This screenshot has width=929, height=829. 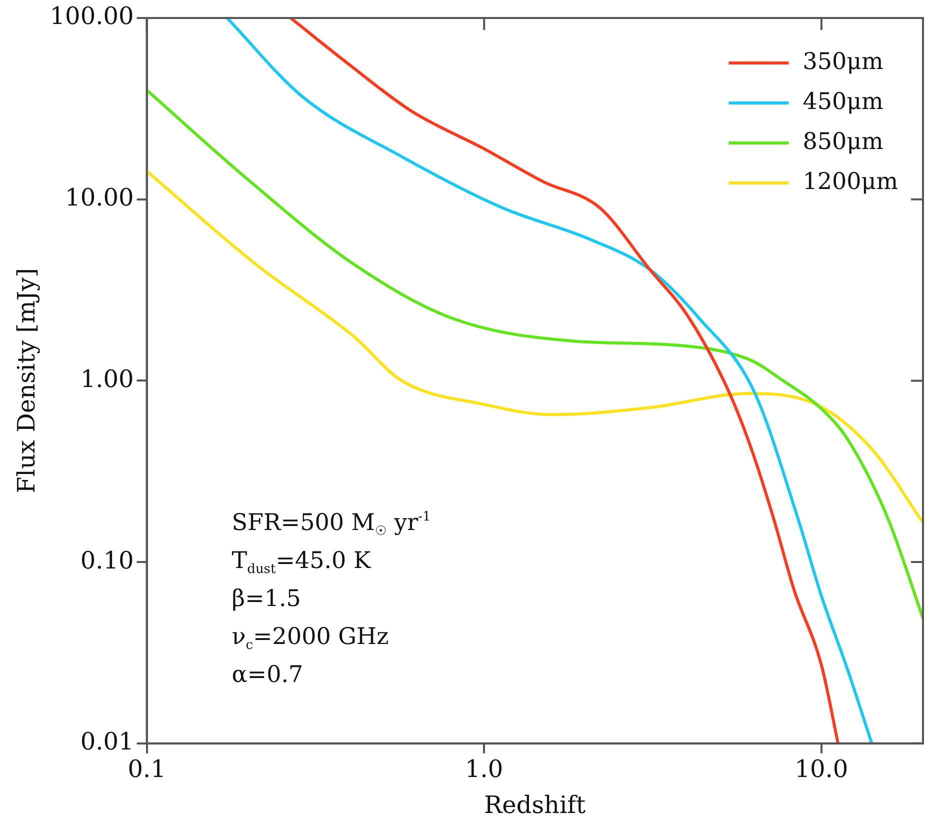 What do you see at coordinates (843, 61) in the screenshot?
I see `legend-label: 350μm` at bounding box center [843, 61].